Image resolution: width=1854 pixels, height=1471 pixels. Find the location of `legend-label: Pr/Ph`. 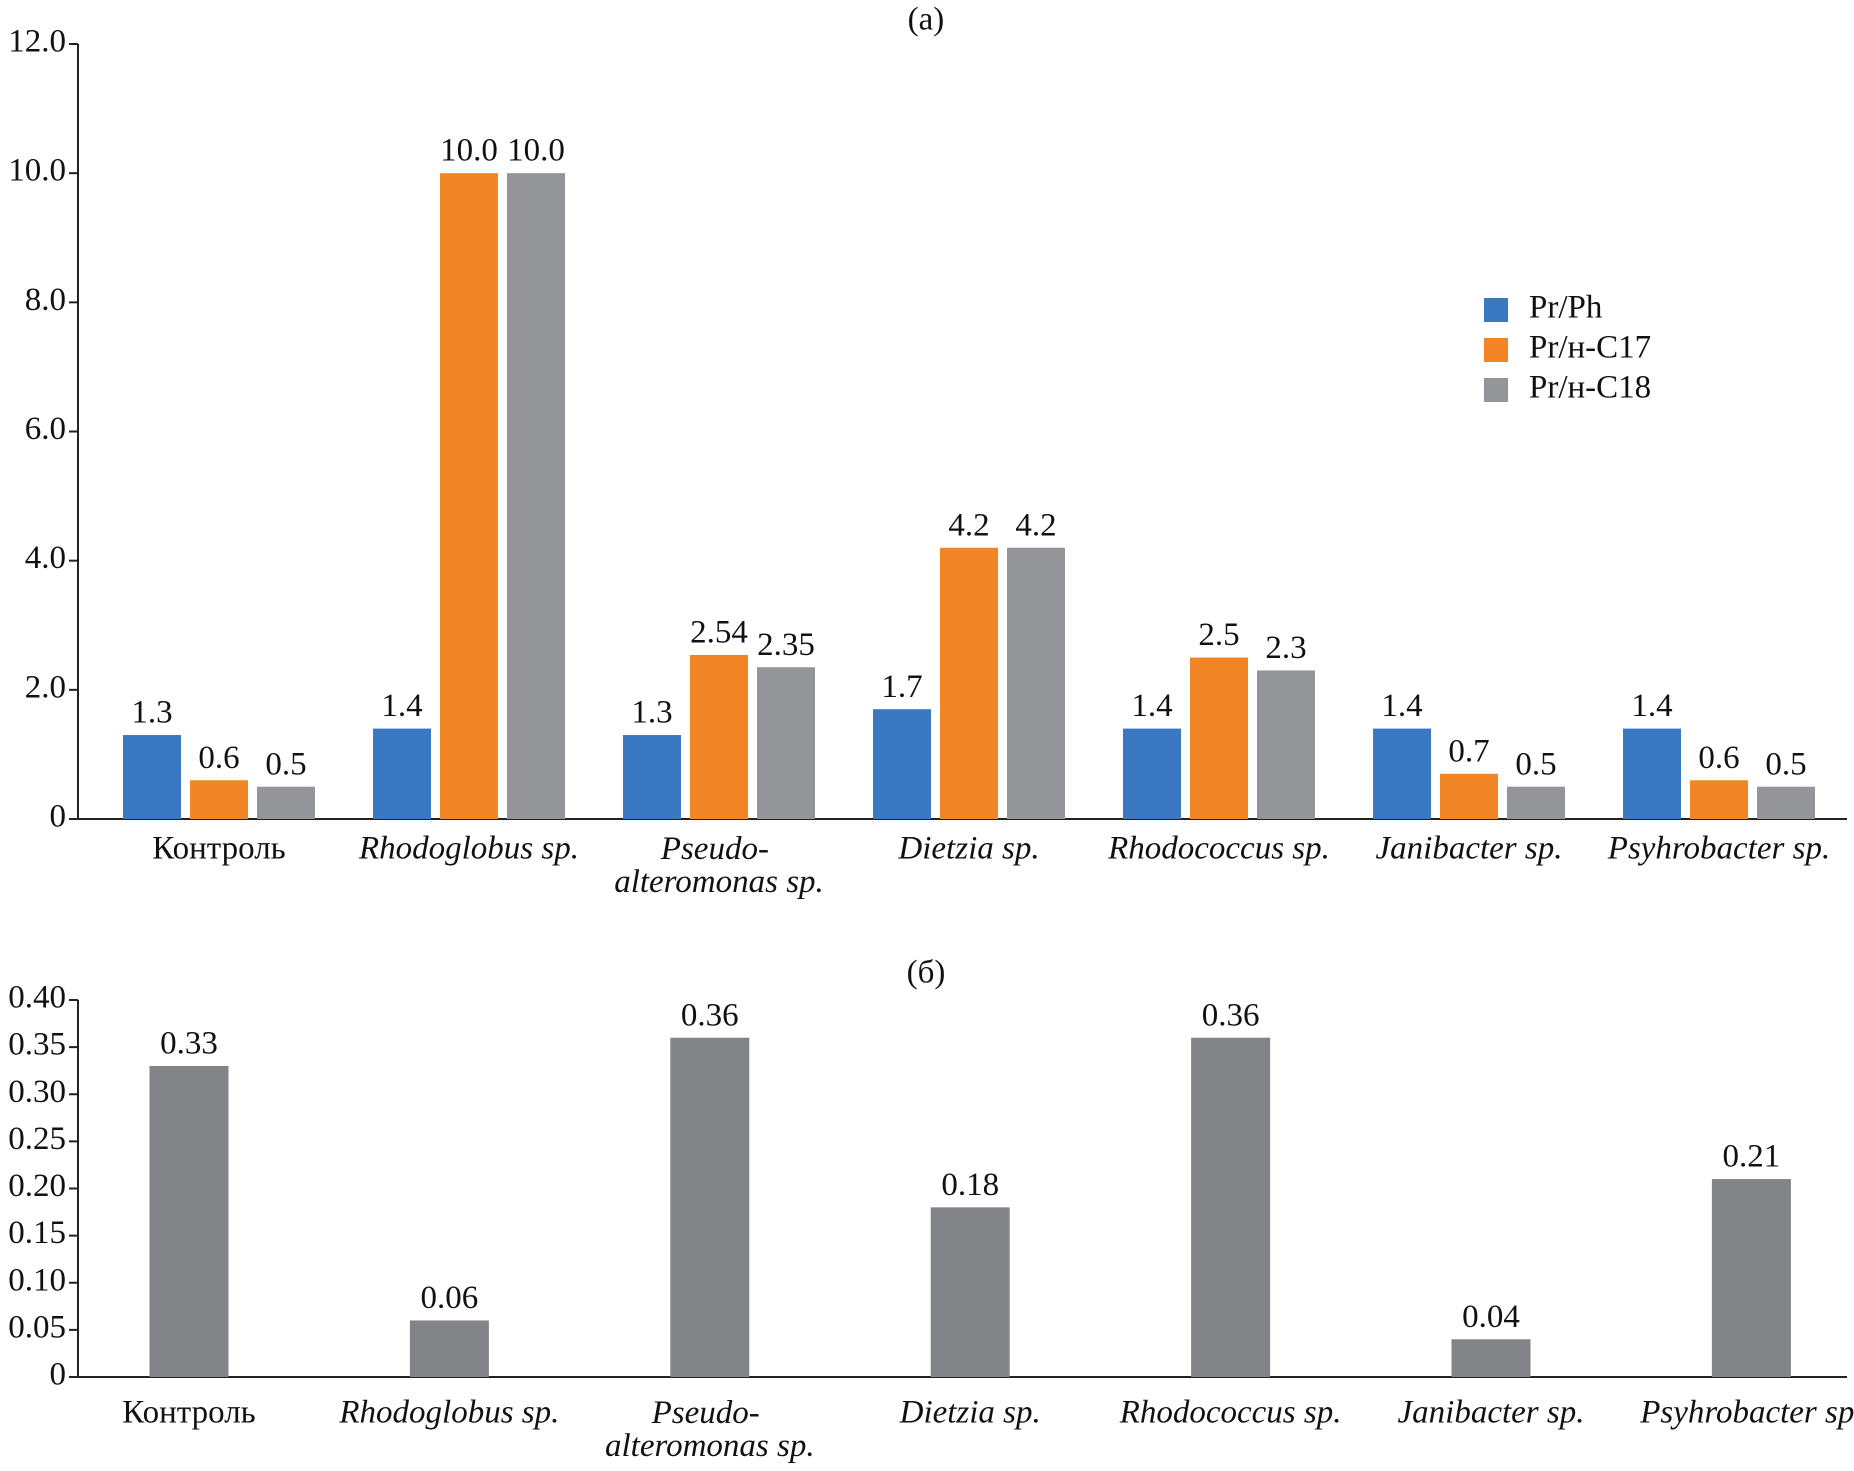

legend-label: Pr/Ph is located at coordinates (1566, 308).